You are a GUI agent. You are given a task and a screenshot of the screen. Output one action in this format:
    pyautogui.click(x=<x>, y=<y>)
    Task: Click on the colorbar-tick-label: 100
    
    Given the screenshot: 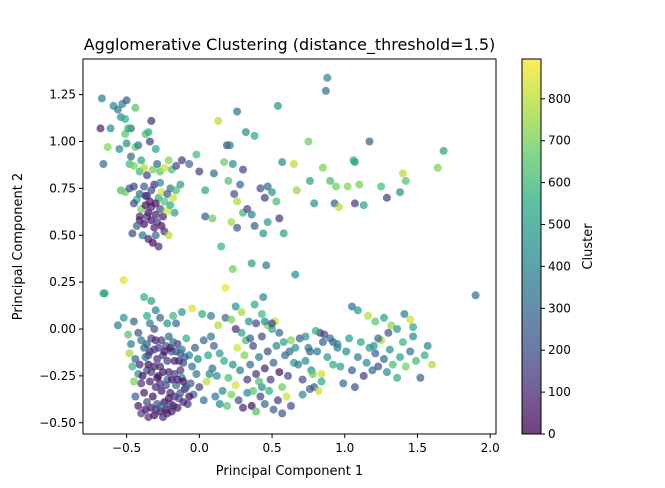 What is the action you would take?
    pyautogui.click(x=559, y=392)
    